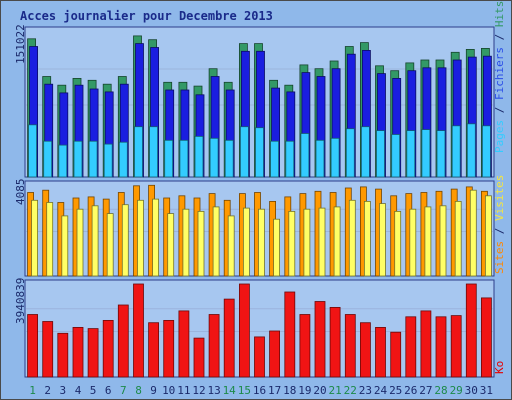 The height and width of the screenshot is (400, 512). I want to click on x-tick-label-31: 31, so click(486, 390).